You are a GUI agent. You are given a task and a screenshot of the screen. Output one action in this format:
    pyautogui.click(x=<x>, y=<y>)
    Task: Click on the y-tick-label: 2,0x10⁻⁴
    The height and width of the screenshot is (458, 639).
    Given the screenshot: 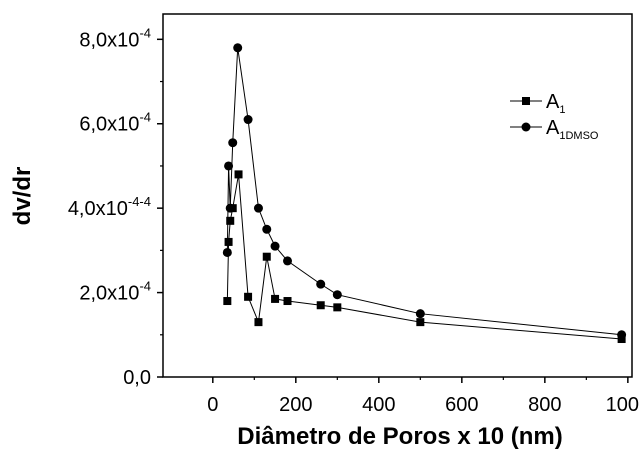 What is the action you would take?
    pyautogui.click(x=115, y=292)
    